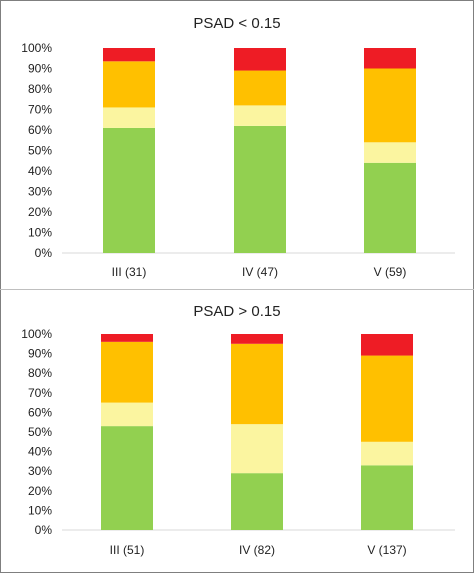  Describe the element at coordinates (260, 272) in the screenshot. I see `x-category-label: IV (47)` at that location.